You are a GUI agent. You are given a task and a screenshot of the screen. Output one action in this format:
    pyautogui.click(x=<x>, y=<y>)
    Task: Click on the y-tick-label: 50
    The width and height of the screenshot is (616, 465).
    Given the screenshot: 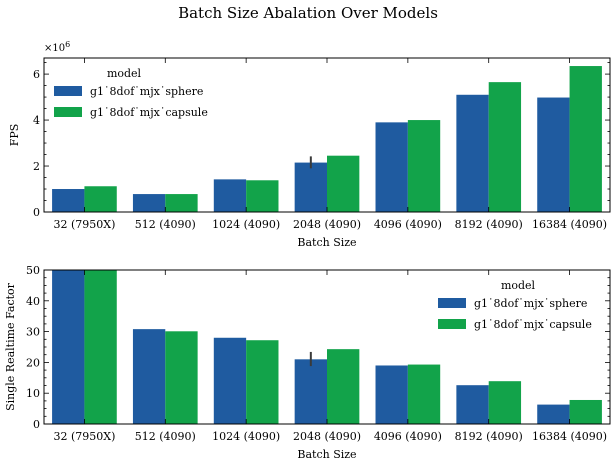 What is the action you would take?
    pyautogui.click(x=33, y=270)
    